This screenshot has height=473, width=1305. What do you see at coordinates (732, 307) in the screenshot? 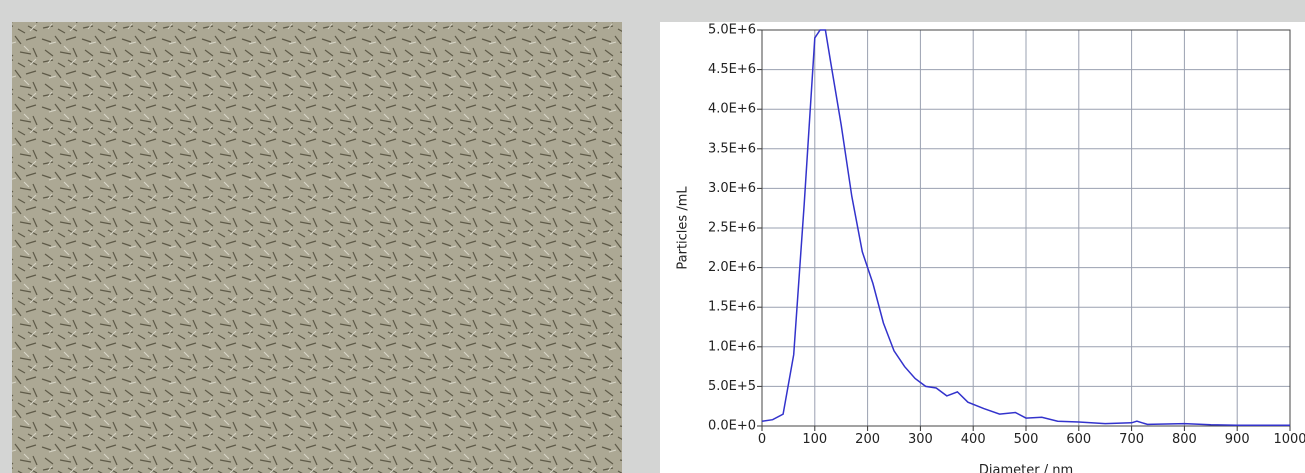
I see `y-tick-label: 1.5E+6` at bounding box center [732, 307].